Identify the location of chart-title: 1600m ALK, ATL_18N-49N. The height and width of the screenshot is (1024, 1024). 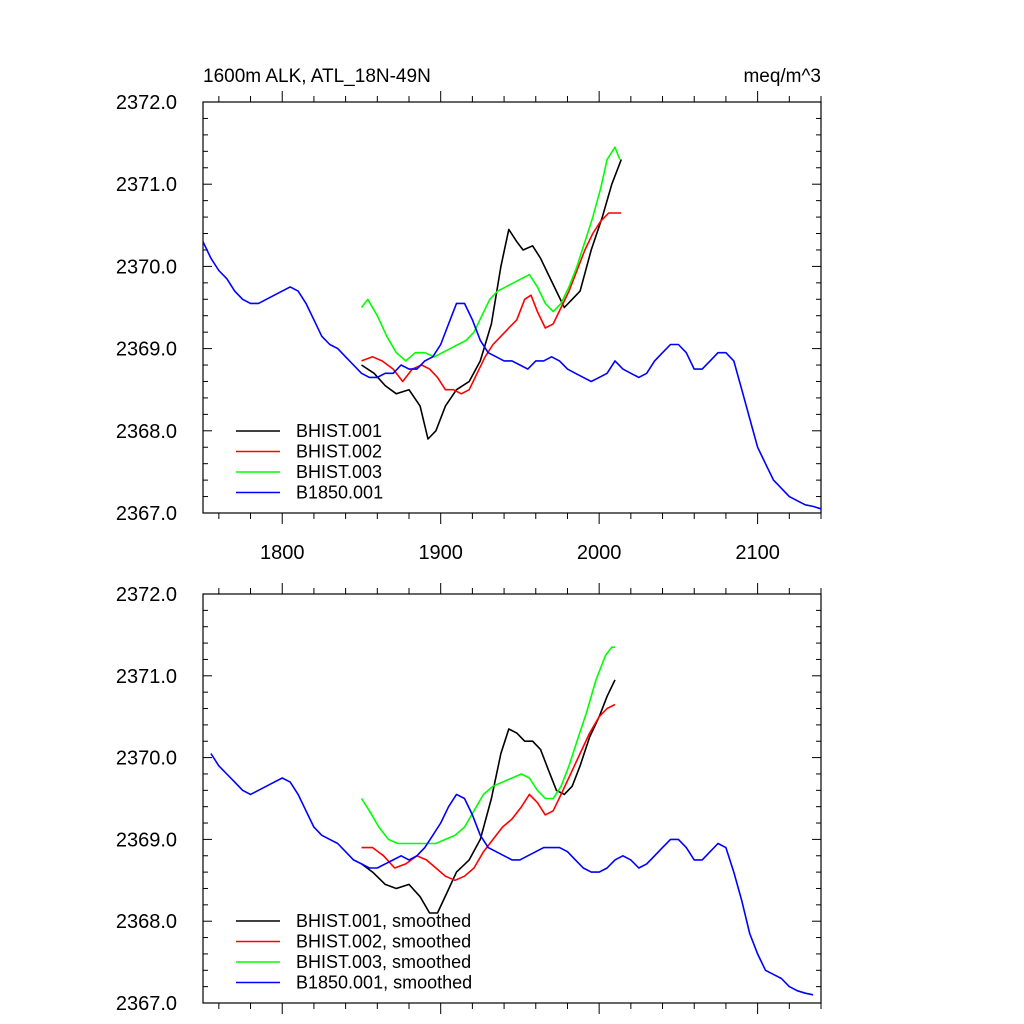
(317, 76).